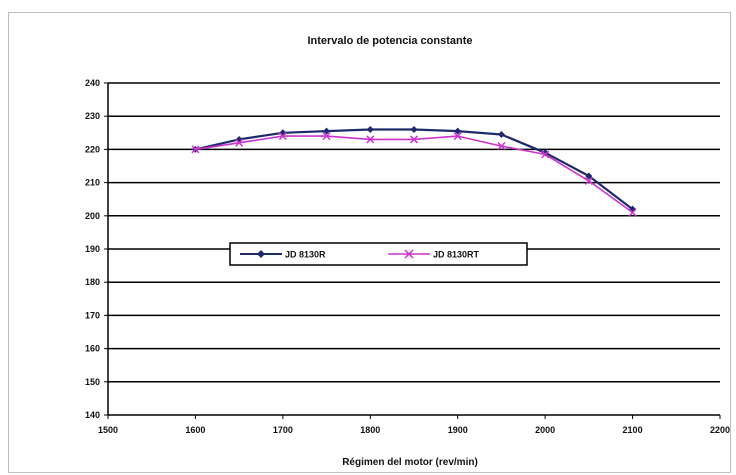  Describe the element at coordinates (92, 315) in the screenshot. I see `y-tick-label: 170` at that location.